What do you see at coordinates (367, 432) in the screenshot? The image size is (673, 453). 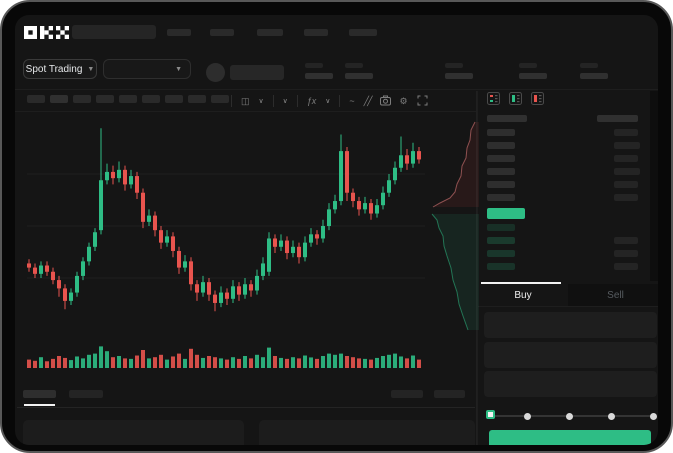 I see `positions-panel` at bounding box center [367, 432].